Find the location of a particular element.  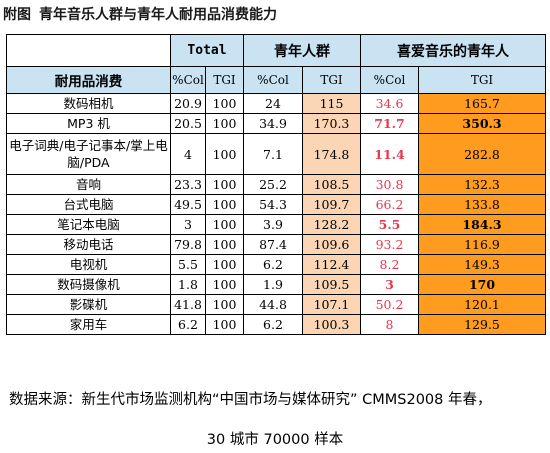

table-row: 移动电话 79.8 100 87.4 109.6 93.2 116.9 is located at coordinates (276, 244).